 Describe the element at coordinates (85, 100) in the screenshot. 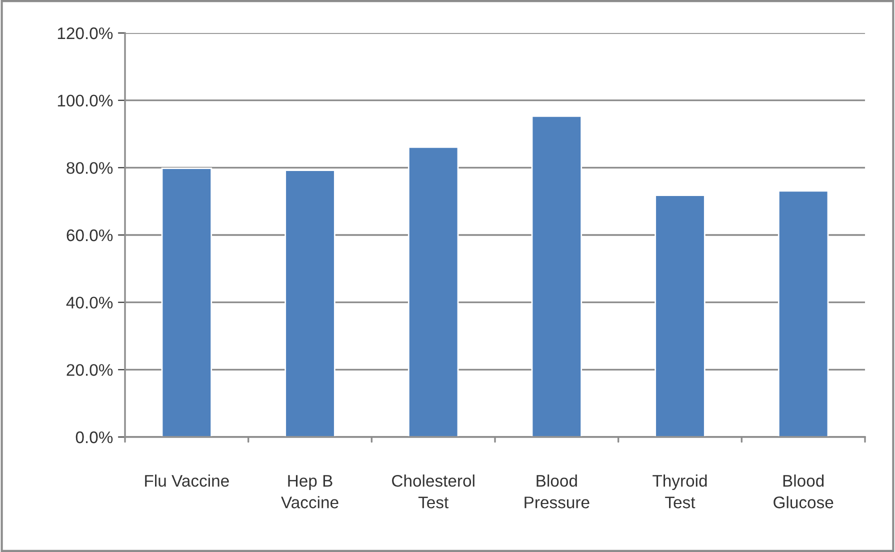

I see `y-tick-label: 100.0%` at that location.